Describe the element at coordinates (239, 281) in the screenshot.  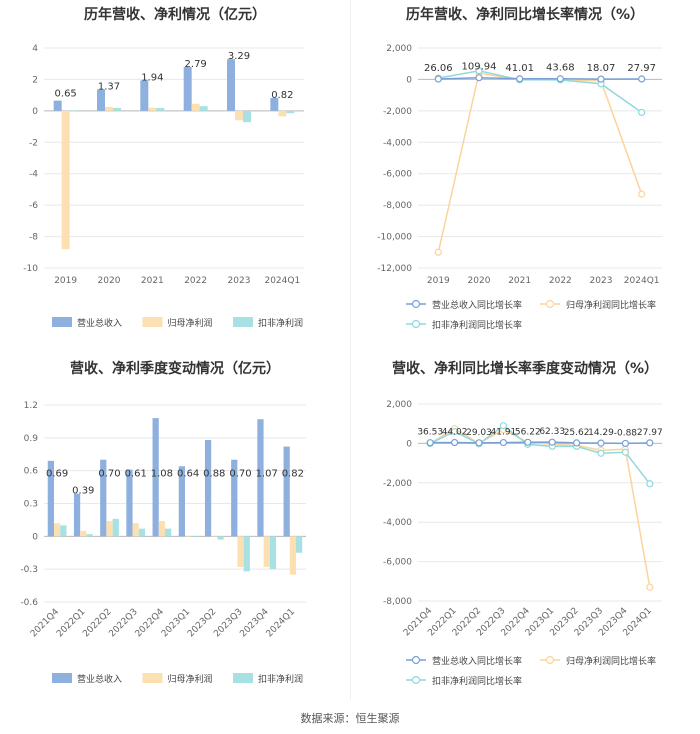
I see `x-tick-label: 2023` at that location.